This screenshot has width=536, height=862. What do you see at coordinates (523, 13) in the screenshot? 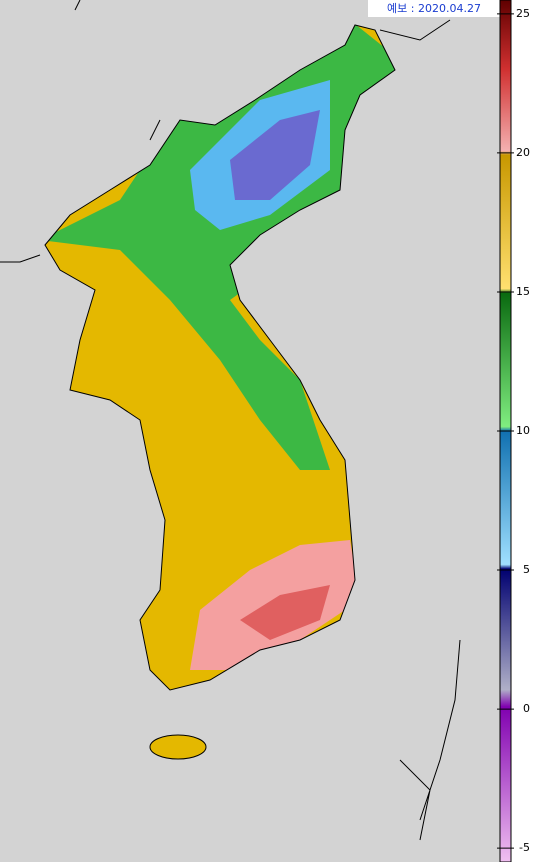
I see `colorbar-tick-label: 25` at bounding box center [523, 13].